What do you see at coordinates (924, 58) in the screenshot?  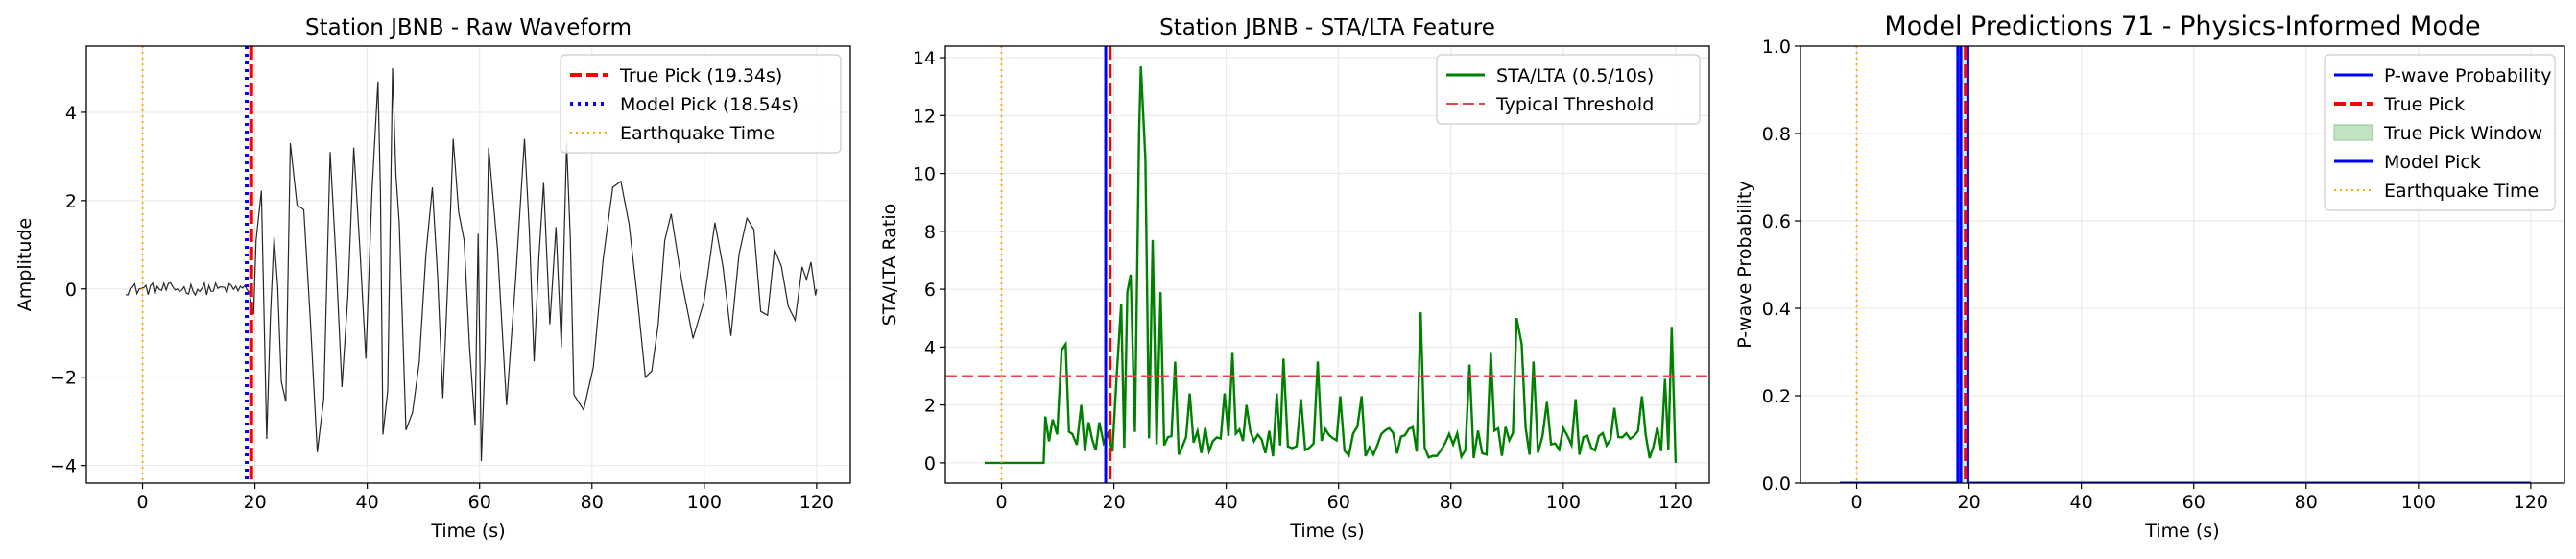 I see `y-tick-label: 14` at bounding box center [924, 58].